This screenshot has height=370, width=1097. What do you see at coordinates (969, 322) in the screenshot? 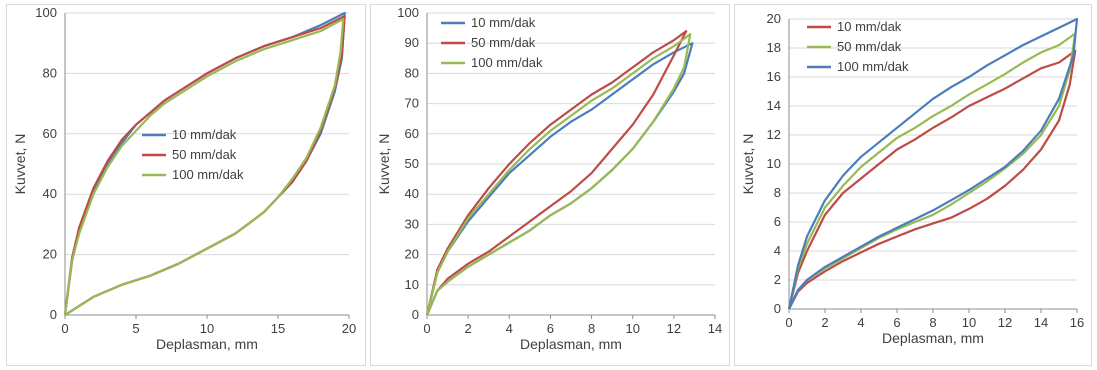
I see `chart-3-x-tick-label: 10` at bounding box center [969, 322].